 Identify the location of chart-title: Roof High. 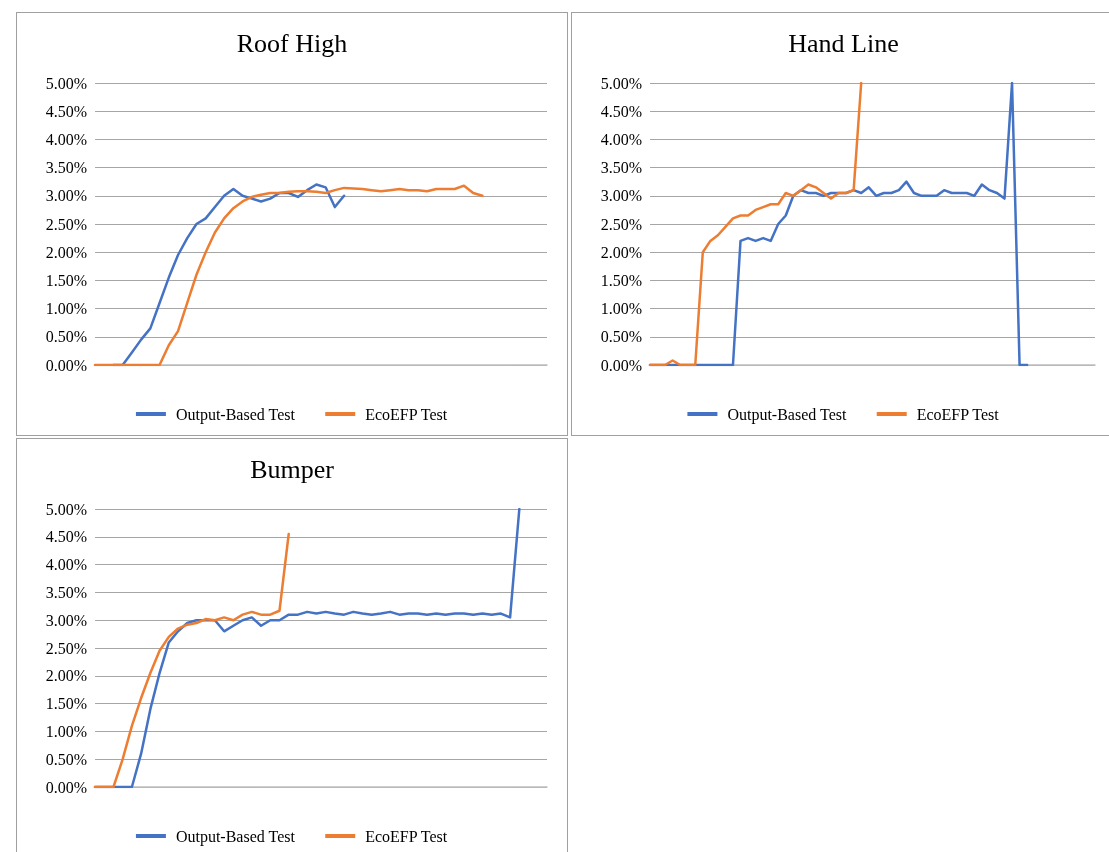
(292, 43).